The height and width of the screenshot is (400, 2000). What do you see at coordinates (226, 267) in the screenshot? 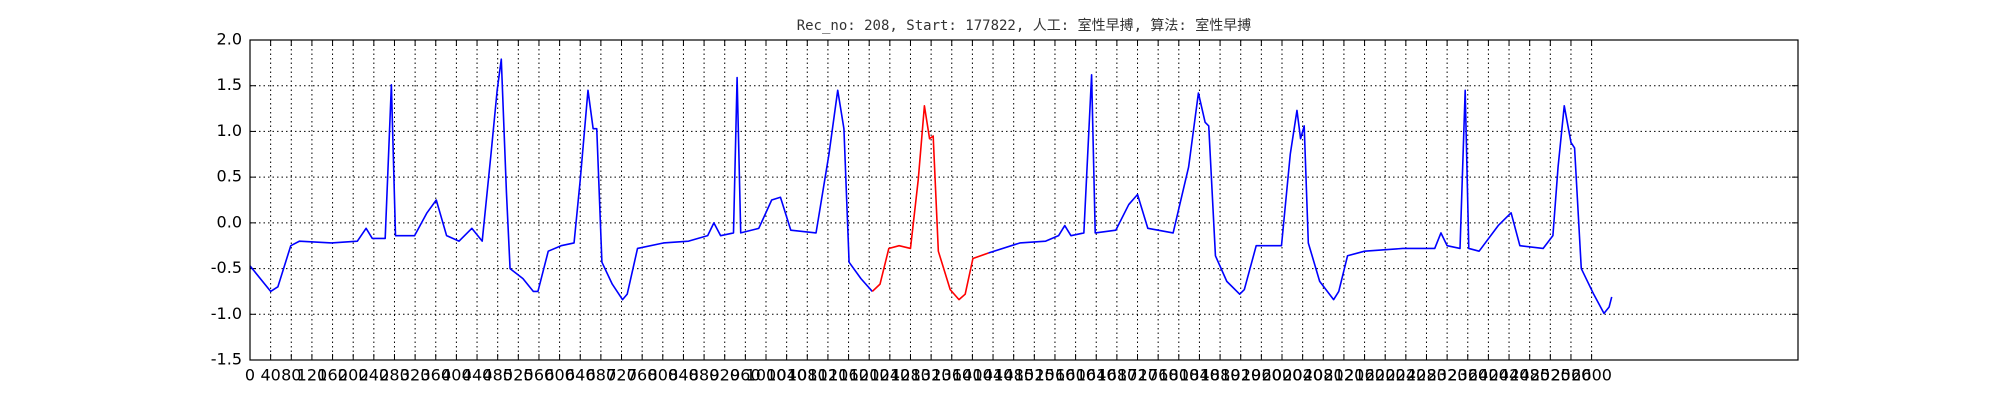
I see `y-tick-label: -0.5` at bounding box center [226, 267].